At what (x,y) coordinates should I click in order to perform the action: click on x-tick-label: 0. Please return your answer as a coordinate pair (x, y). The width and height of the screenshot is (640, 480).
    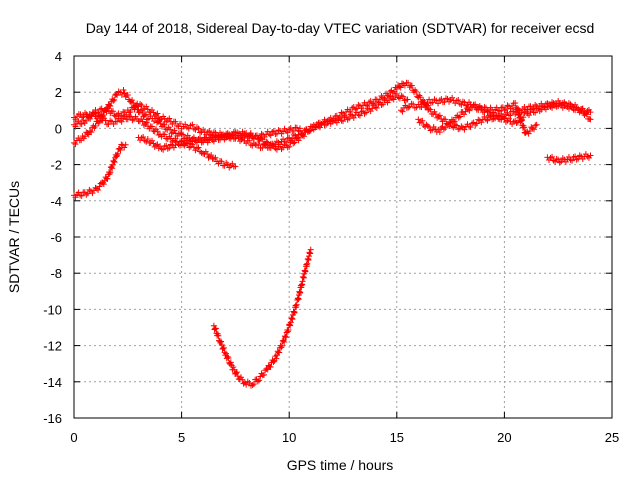
    Looking at the image, I should click on (73, 437).